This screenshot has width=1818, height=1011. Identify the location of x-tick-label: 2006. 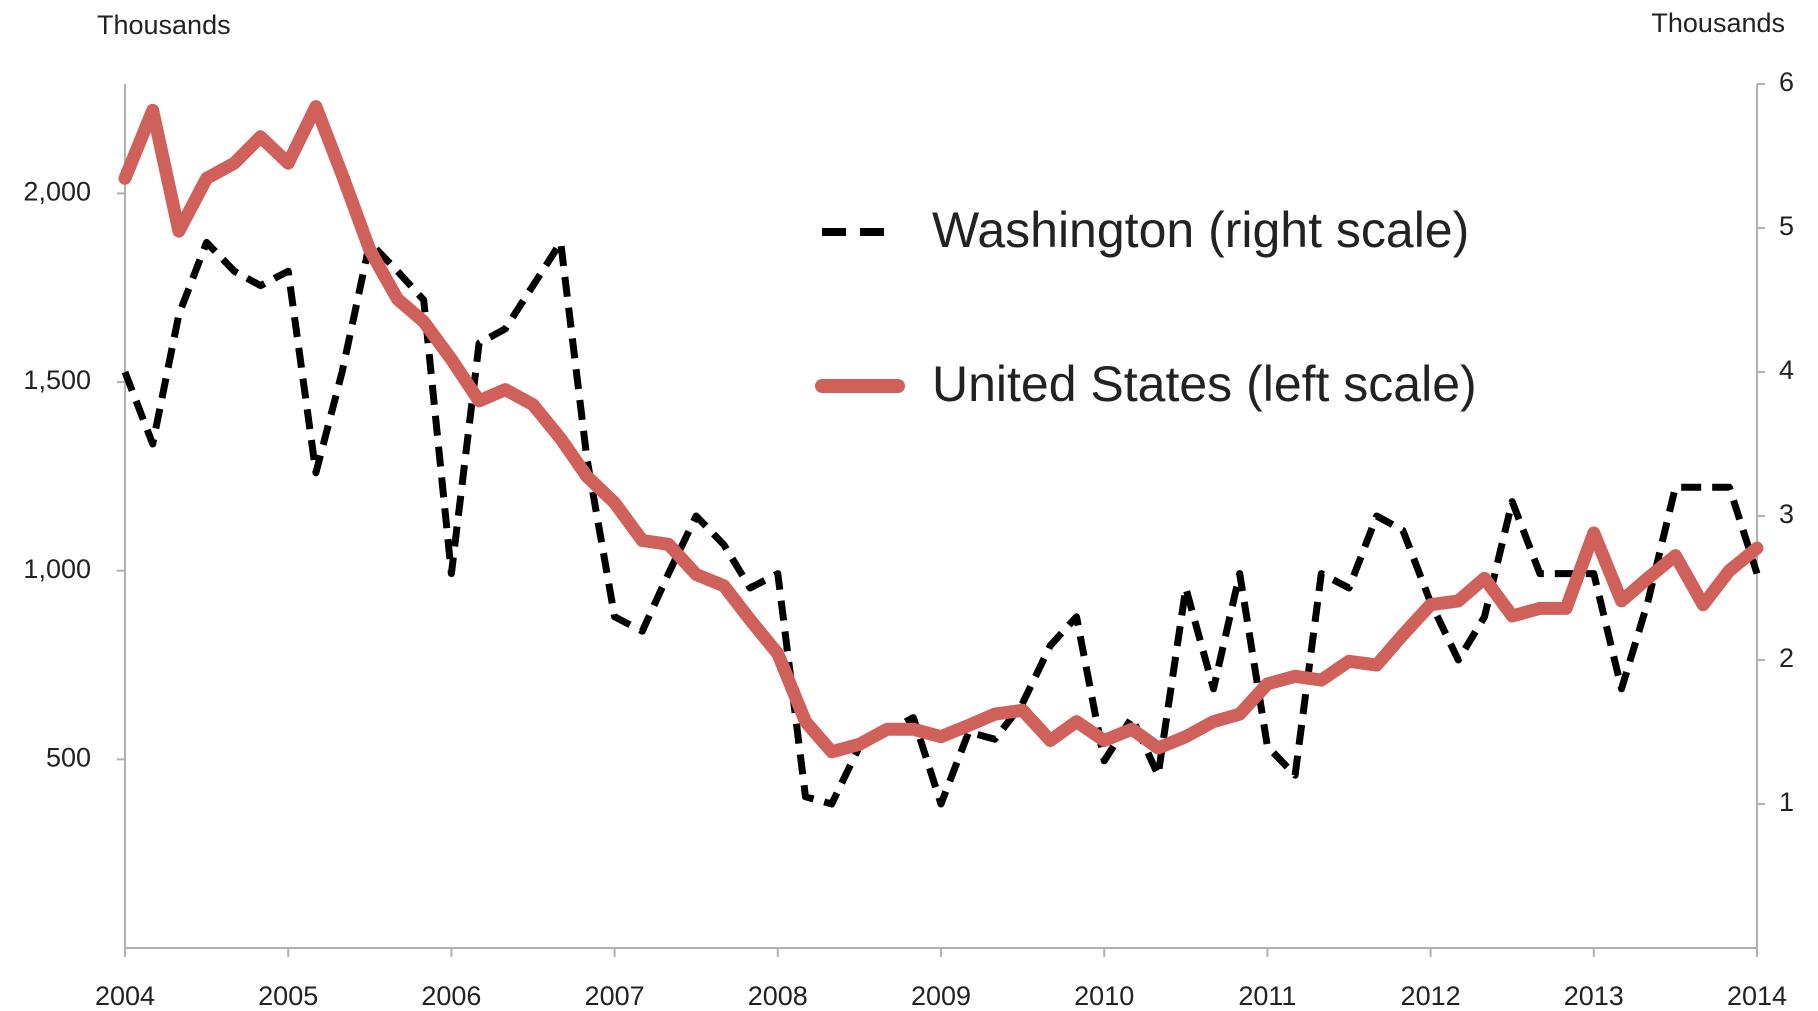
(451, 996).